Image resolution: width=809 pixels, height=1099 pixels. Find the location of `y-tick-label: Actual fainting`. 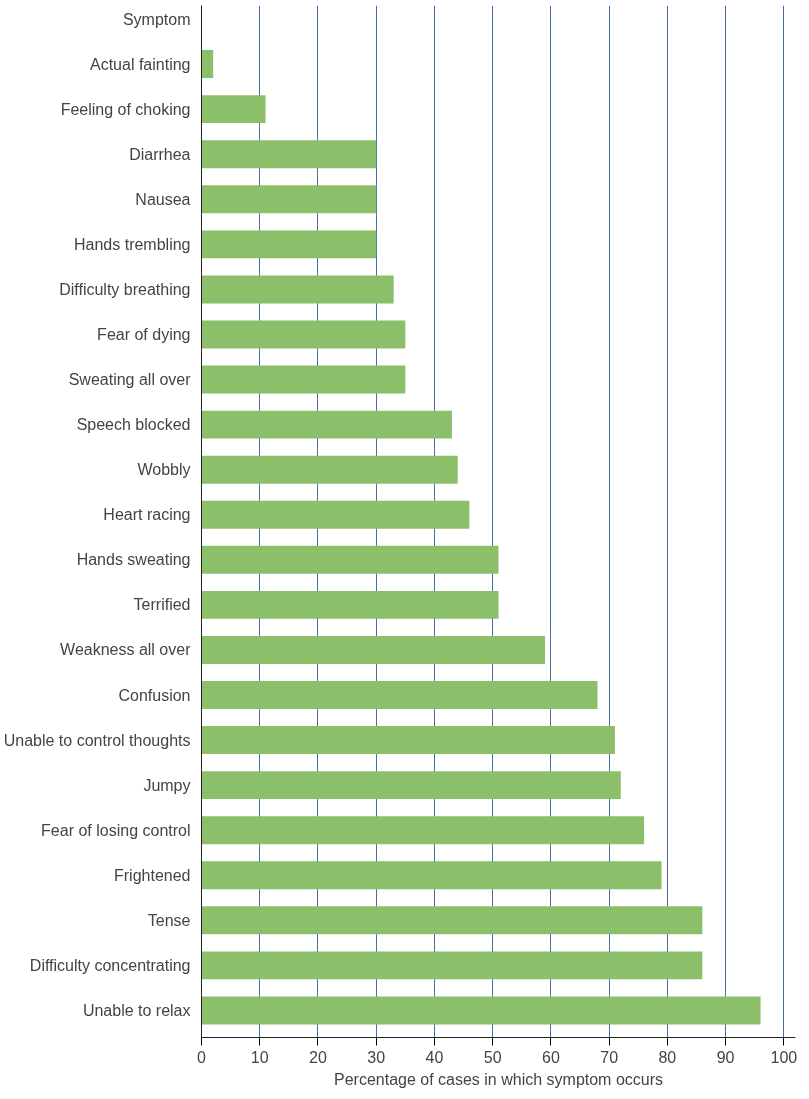

y-tick-label: Actual fainting is located at coordinates (140, 64).